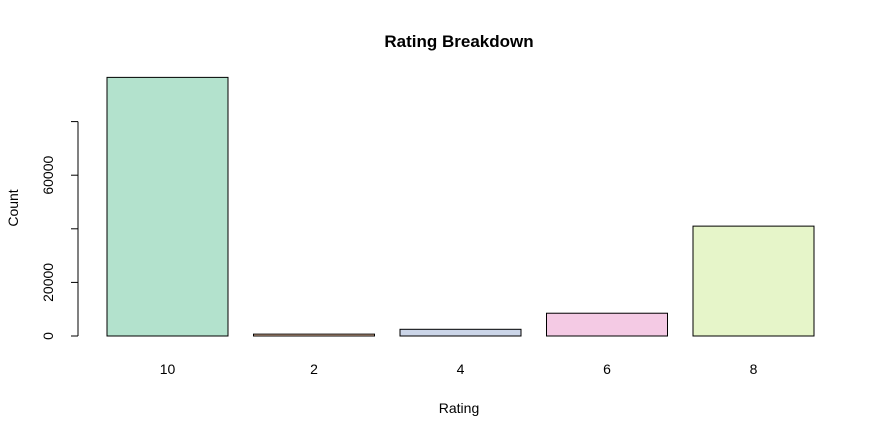 The height and width of the screenshot is (437, 881). What do you see at coordinates (607, 369) in the screenshot?
I see `x-tick-label-6: 6` at bounding box center [607, 369].